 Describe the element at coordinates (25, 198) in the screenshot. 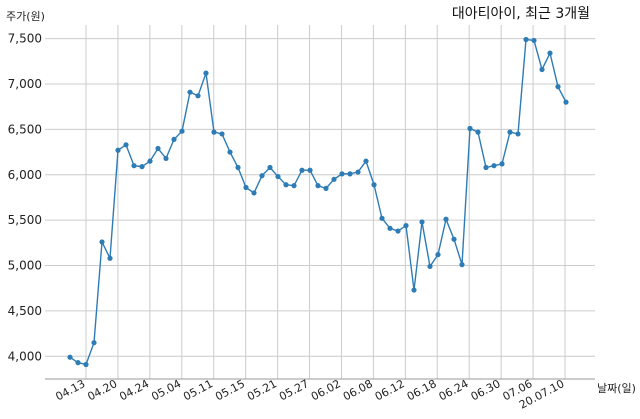

I see `y-tick-labels: 4,000 4,500 5,000 5,500 6,000 6,500 7,000 7,500` at that location.